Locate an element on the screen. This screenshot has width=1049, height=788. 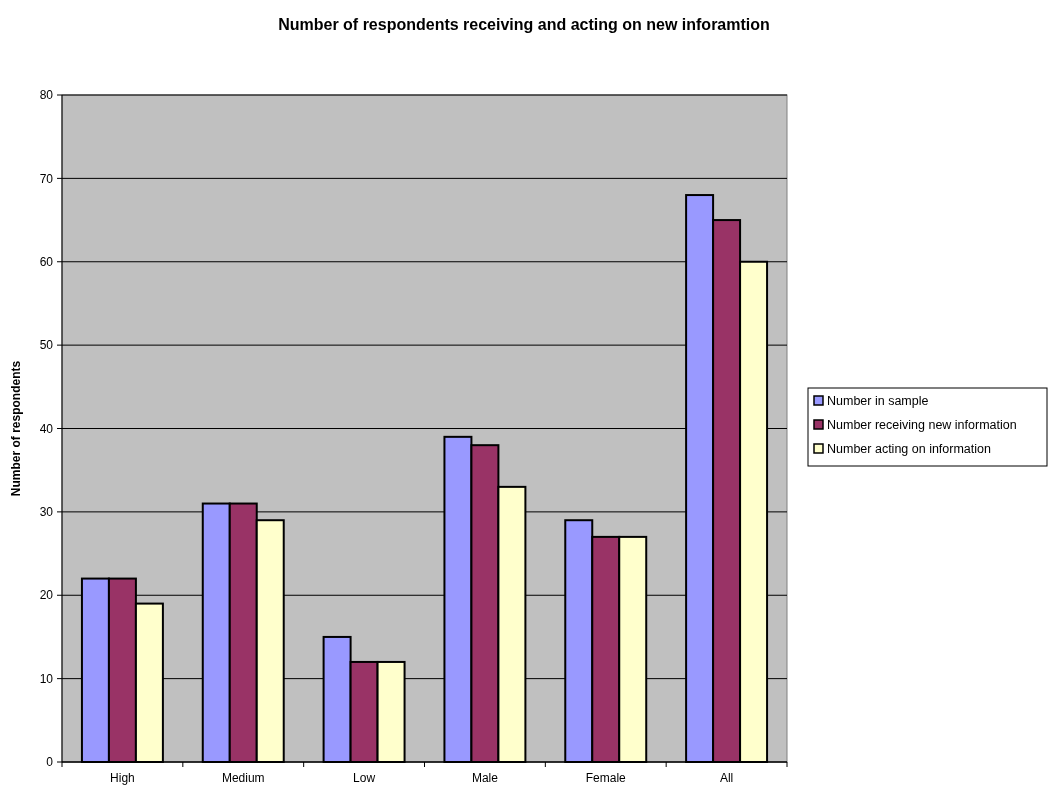
y-tick-label: 60 is located at coordinates (46, 261).